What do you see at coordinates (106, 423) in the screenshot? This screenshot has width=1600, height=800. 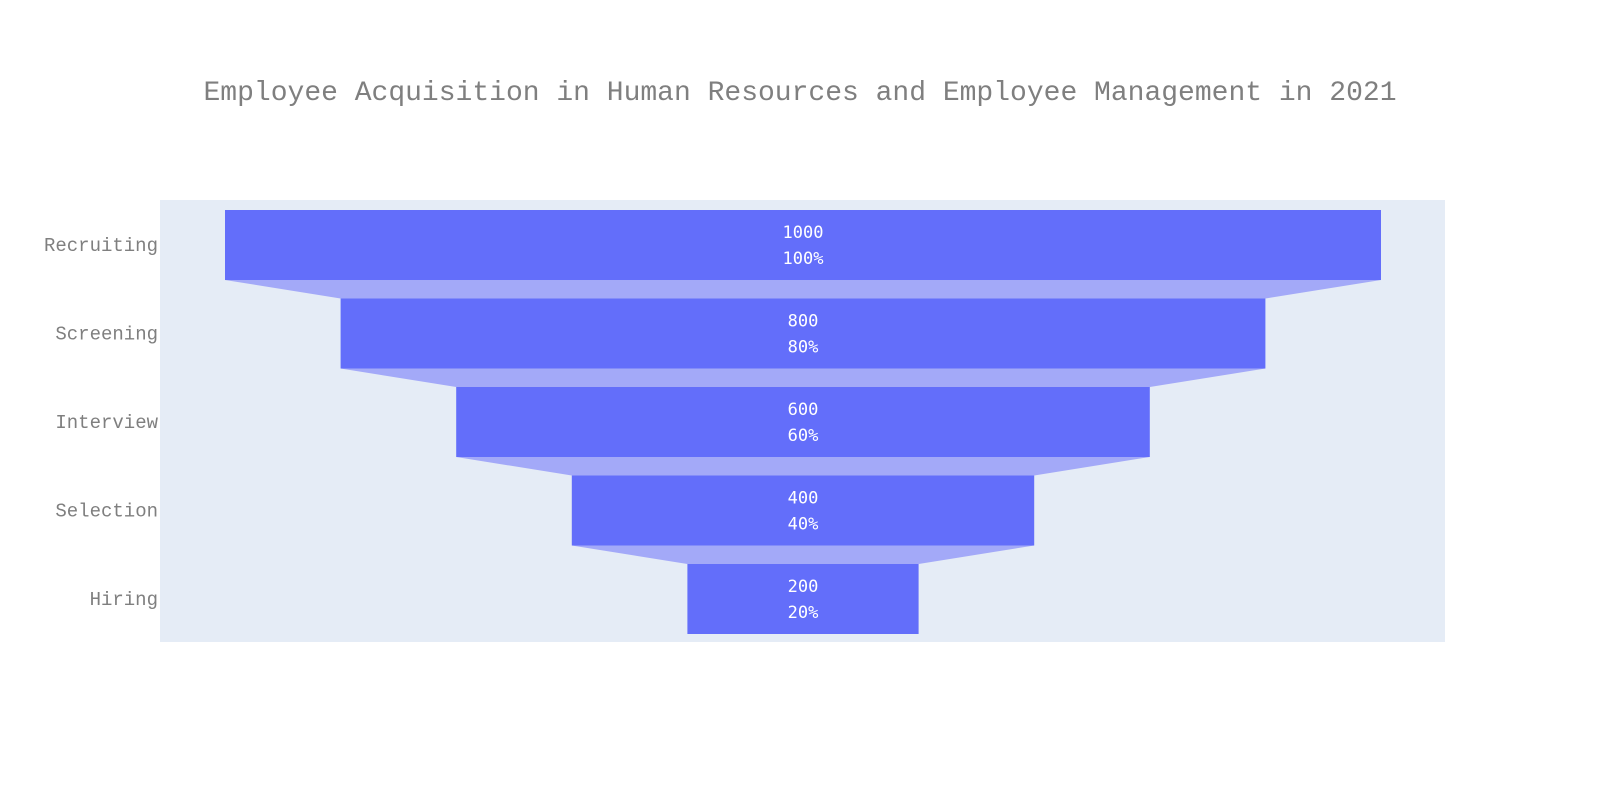 I see `y-tick-label-interview: Interview` at bounding box center [106, 423].